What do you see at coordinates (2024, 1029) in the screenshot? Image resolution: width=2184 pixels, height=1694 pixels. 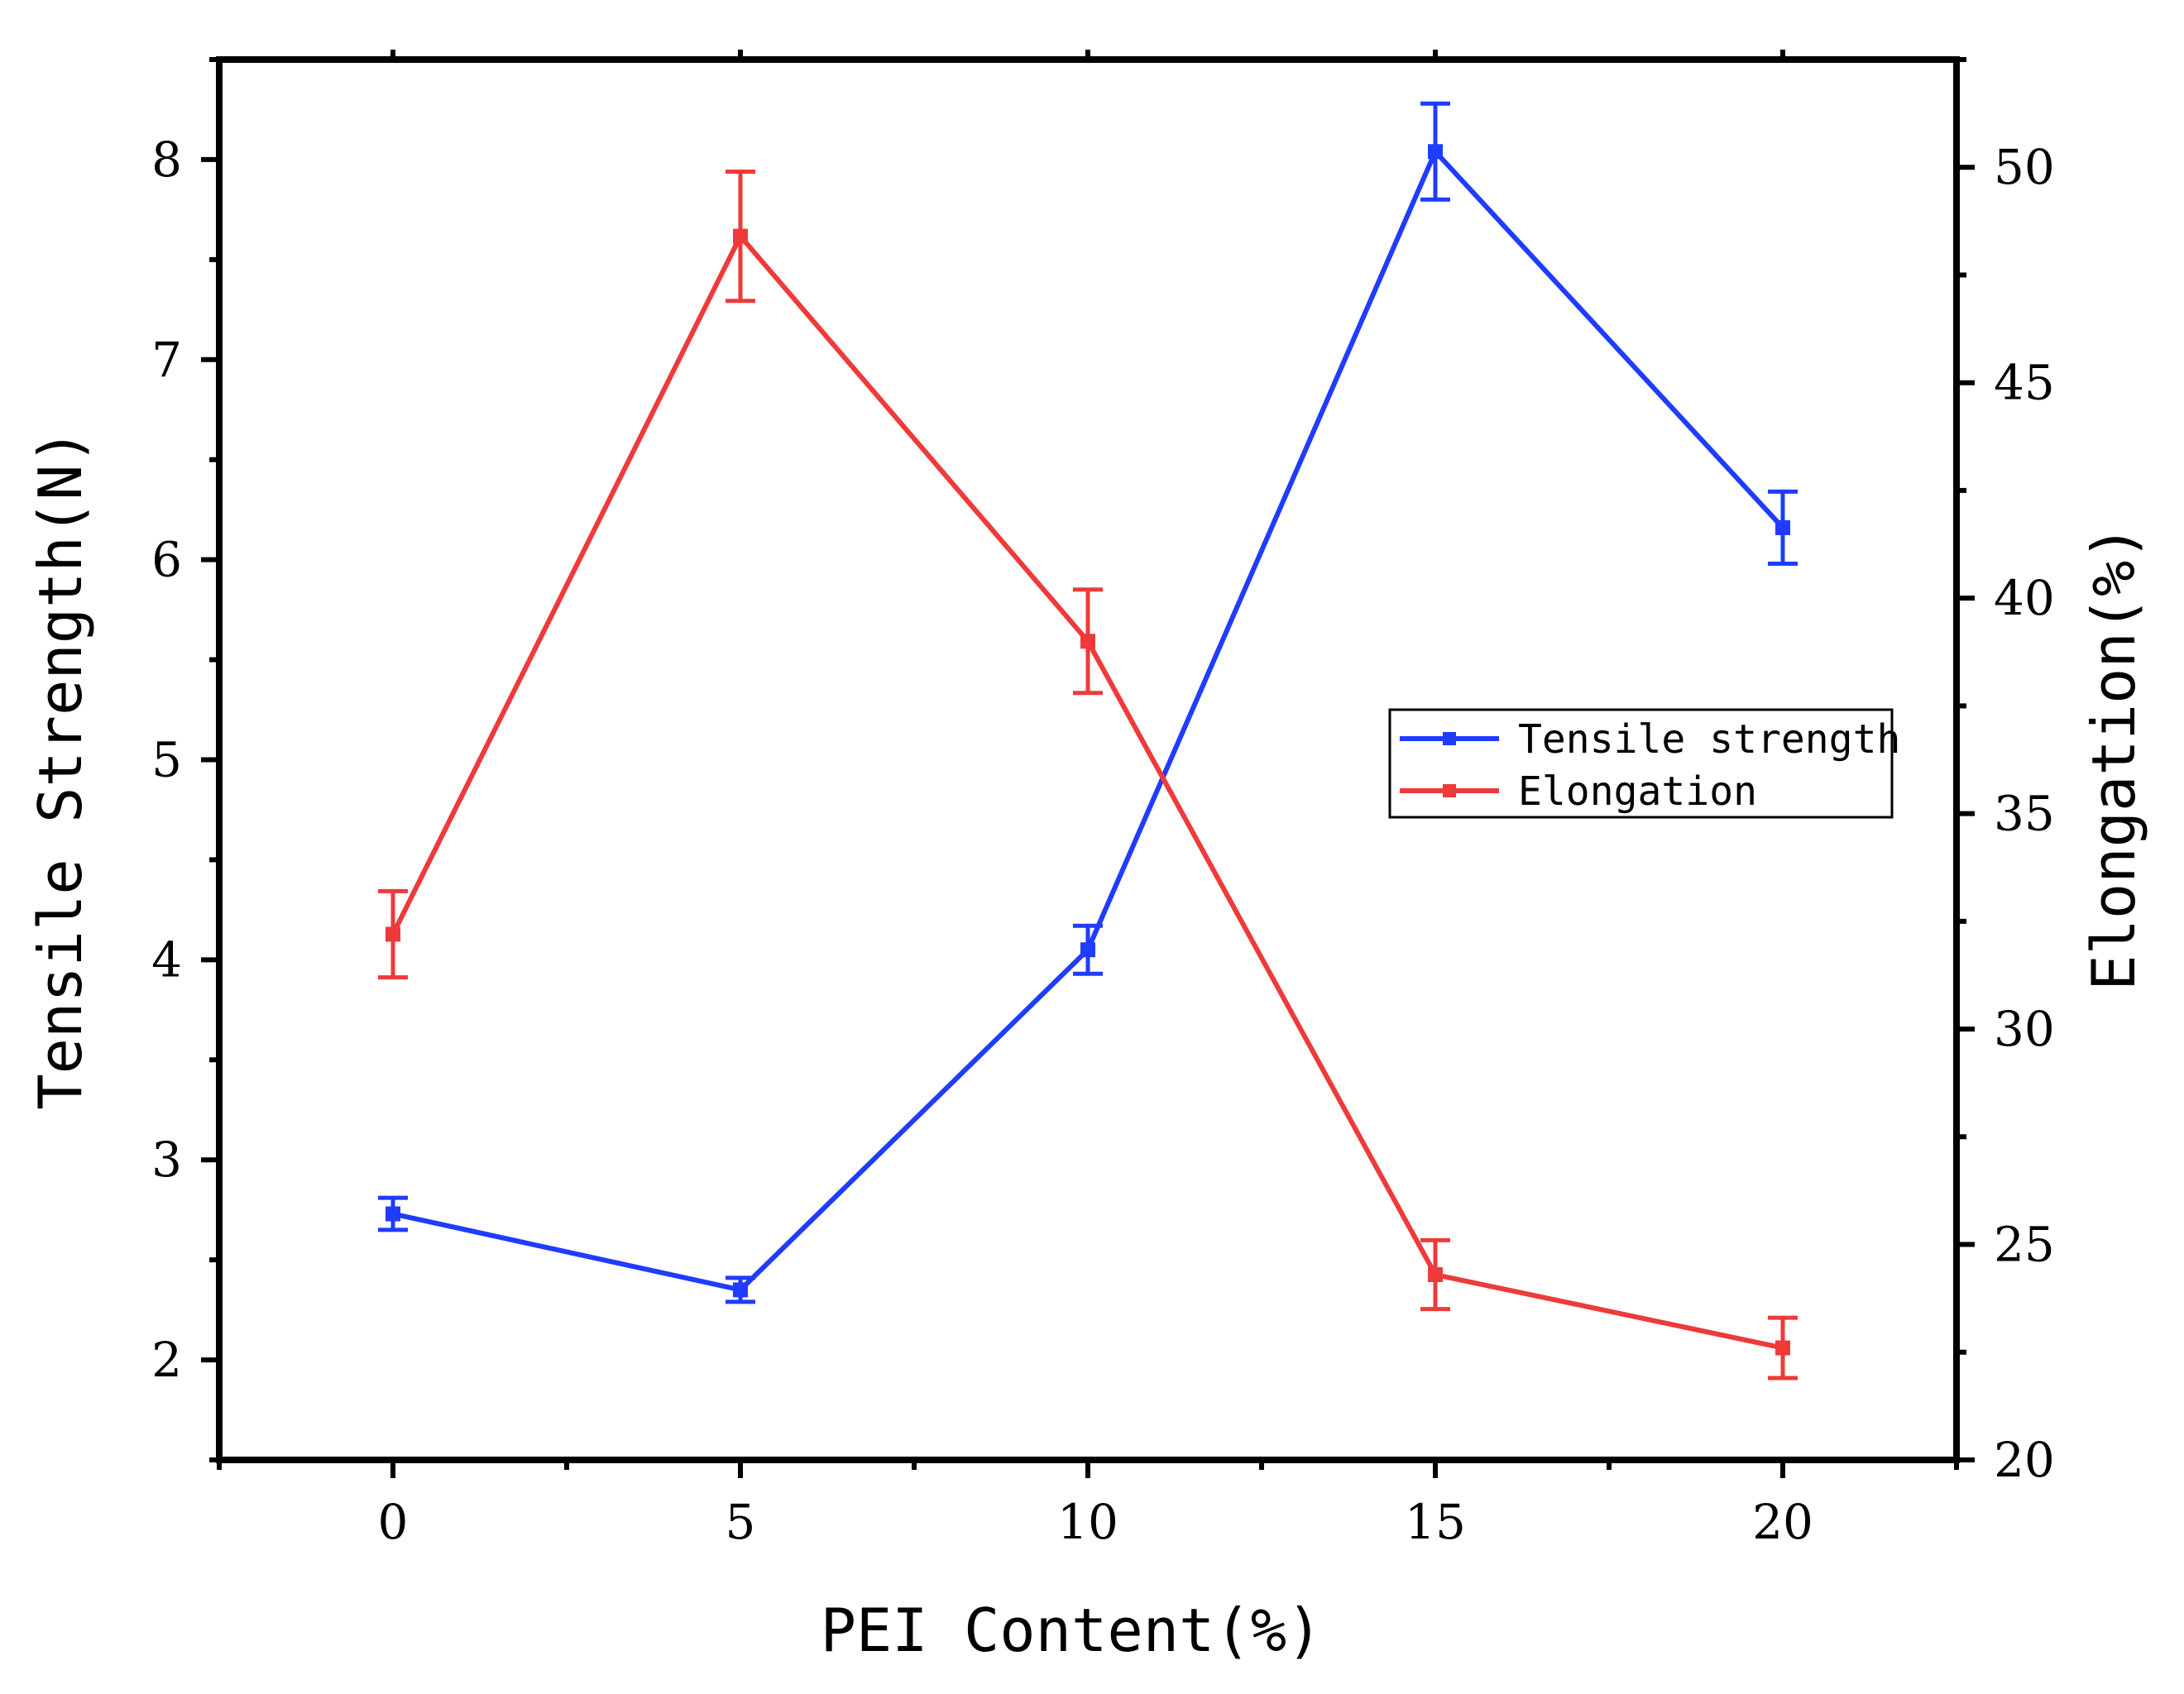 I see `y-right-tick-label: 30` at bounding box center [2024, 1029].